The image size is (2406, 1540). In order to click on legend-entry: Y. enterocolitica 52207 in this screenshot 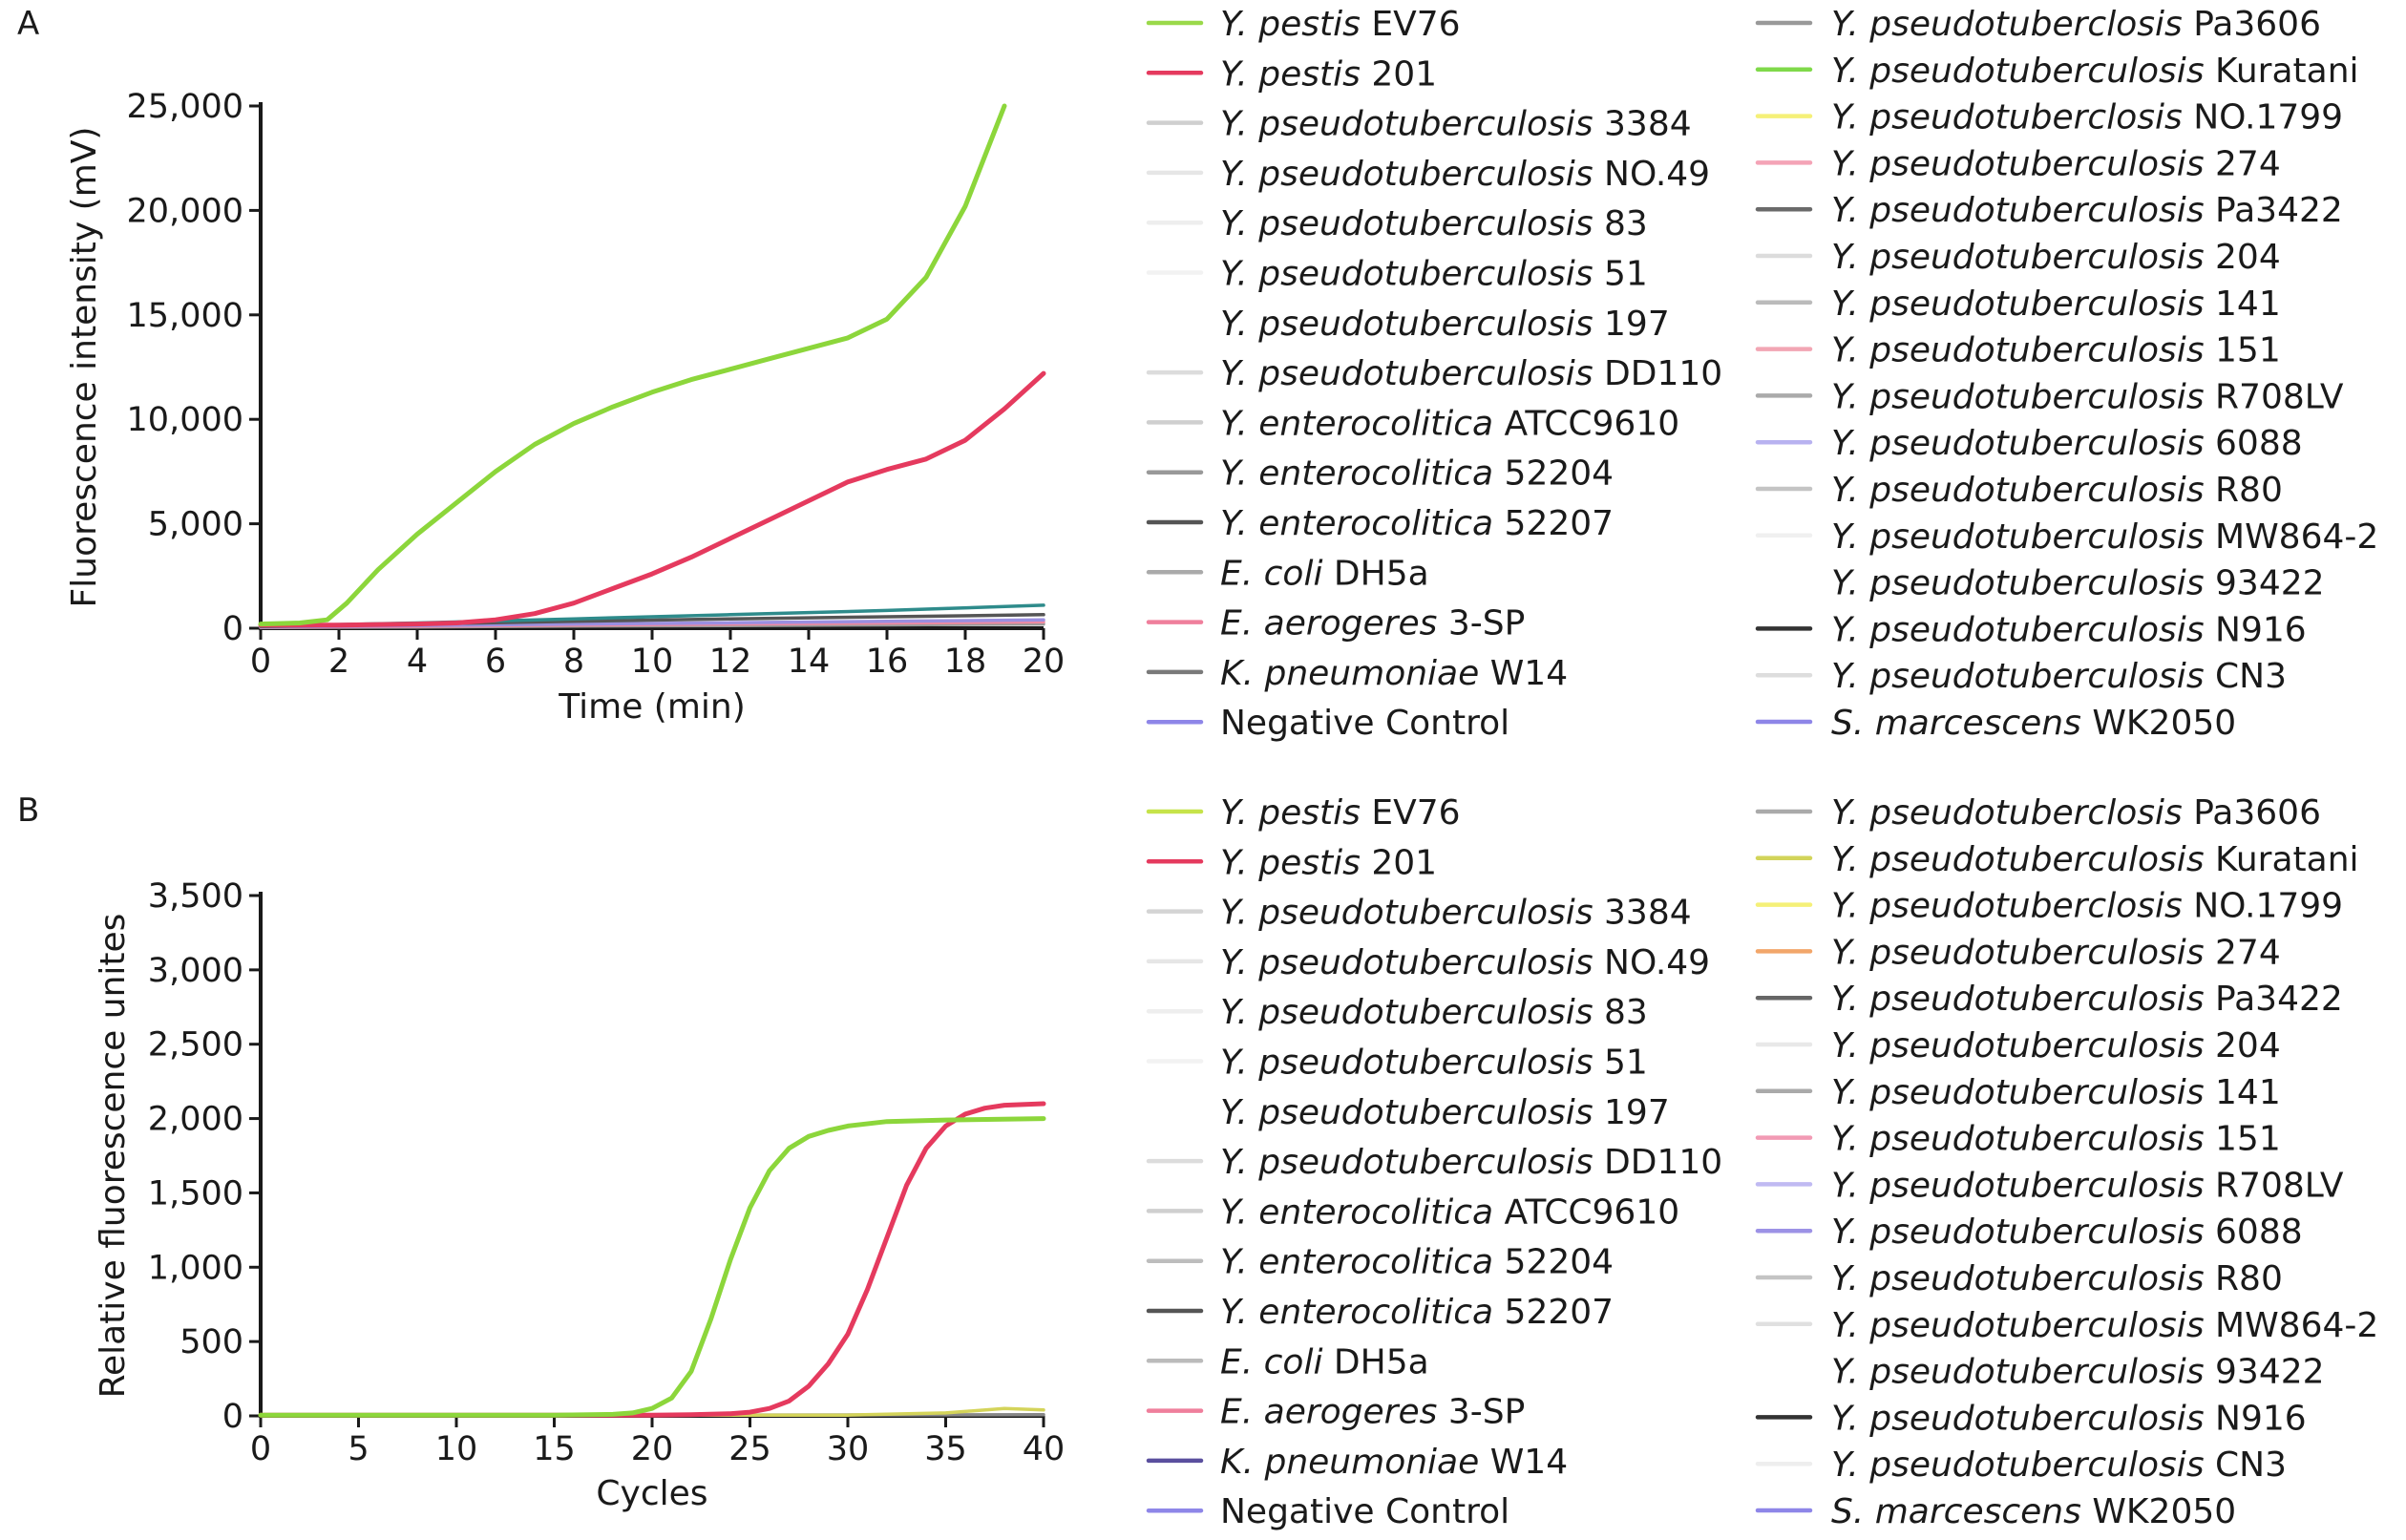, I will do `click(1417, 523)`.